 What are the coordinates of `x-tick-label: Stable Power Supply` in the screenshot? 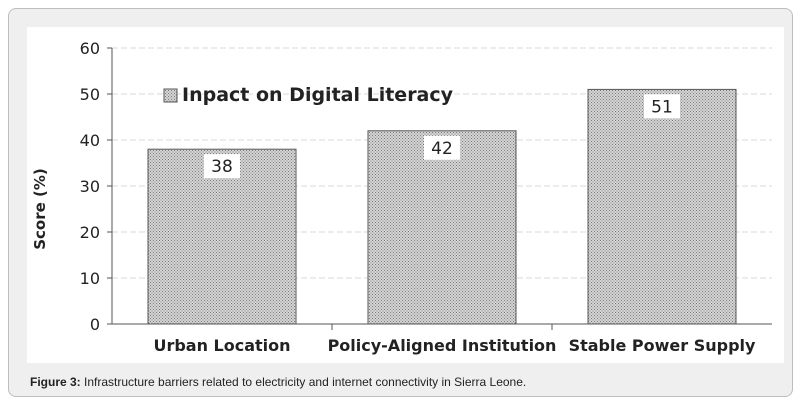 It's located at (662, 345).